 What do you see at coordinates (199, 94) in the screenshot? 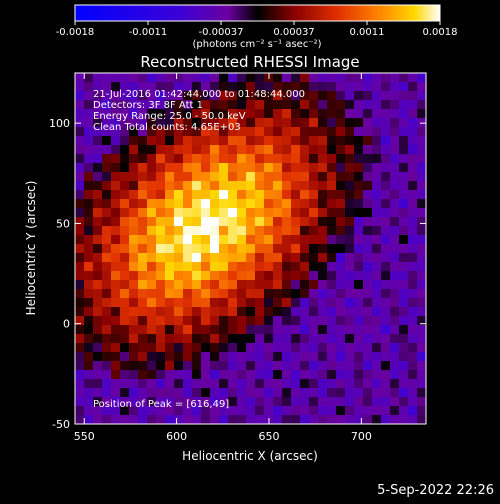
I see `info-time-range: 21-Jul-2016 01:42:44.000 to 01:48:44.000` at bounding box center [199, 94].